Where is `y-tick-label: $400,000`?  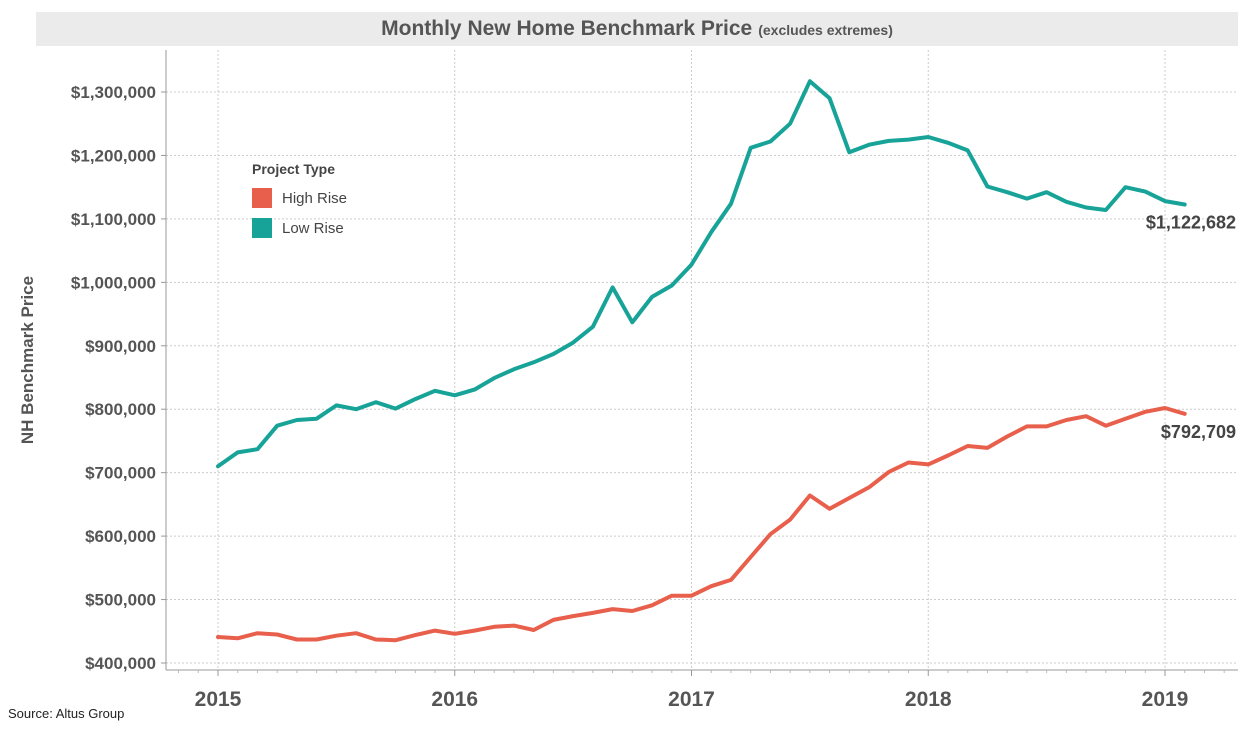 y-tick-label: $400,000 is located at coordinates (120, 663).